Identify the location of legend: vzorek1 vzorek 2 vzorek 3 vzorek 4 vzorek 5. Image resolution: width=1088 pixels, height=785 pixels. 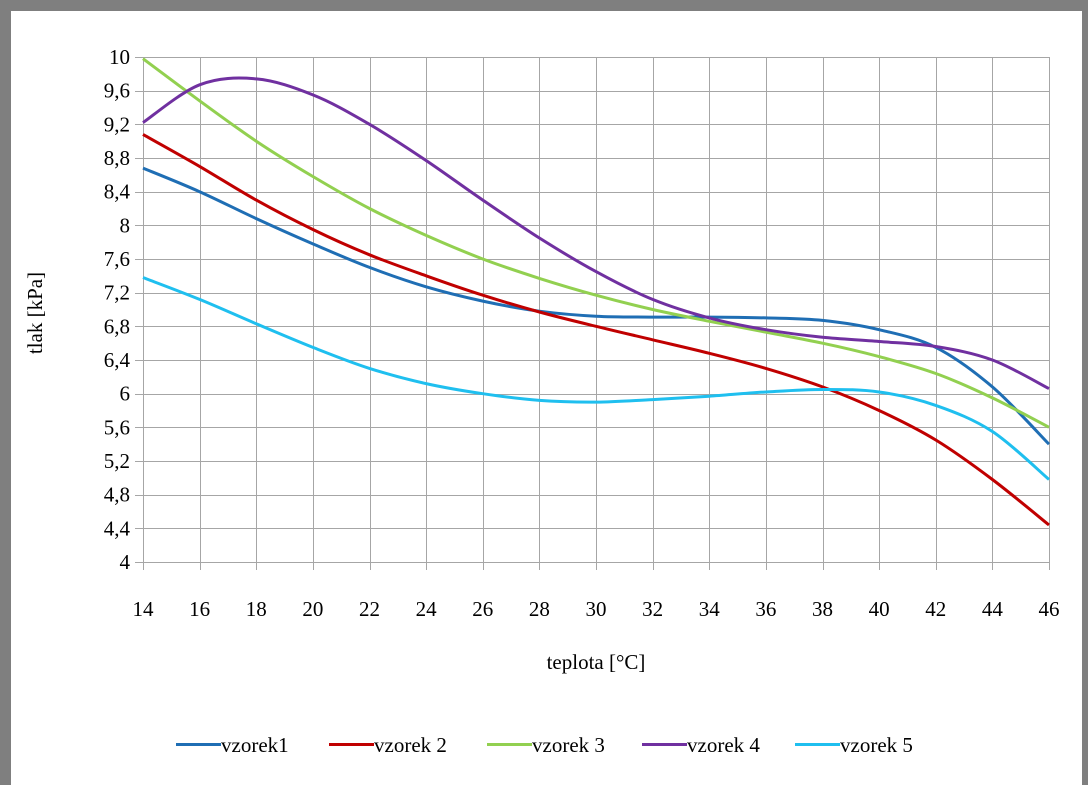
(544, 745).